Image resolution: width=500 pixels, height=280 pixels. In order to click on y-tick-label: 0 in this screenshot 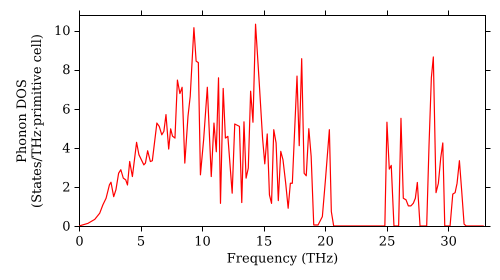, I will do `click(66, 227)`.